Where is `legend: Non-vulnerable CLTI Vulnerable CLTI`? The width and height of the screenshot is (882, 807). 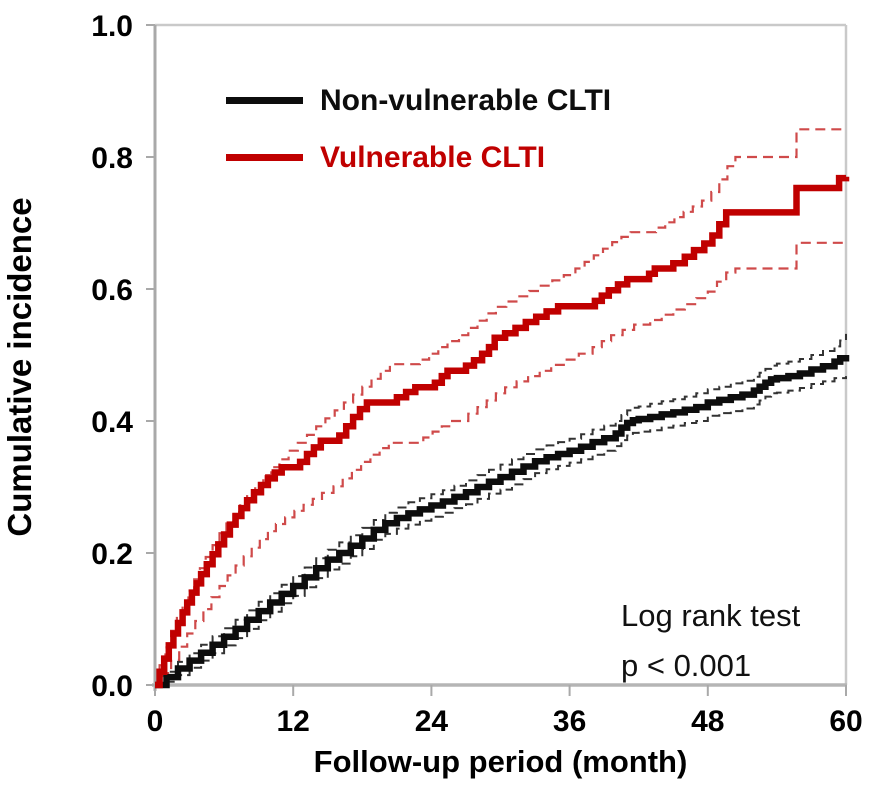
legend: Non-vulnerable CLTI Vulnerable CLTI is located at coordinates (418, 129).